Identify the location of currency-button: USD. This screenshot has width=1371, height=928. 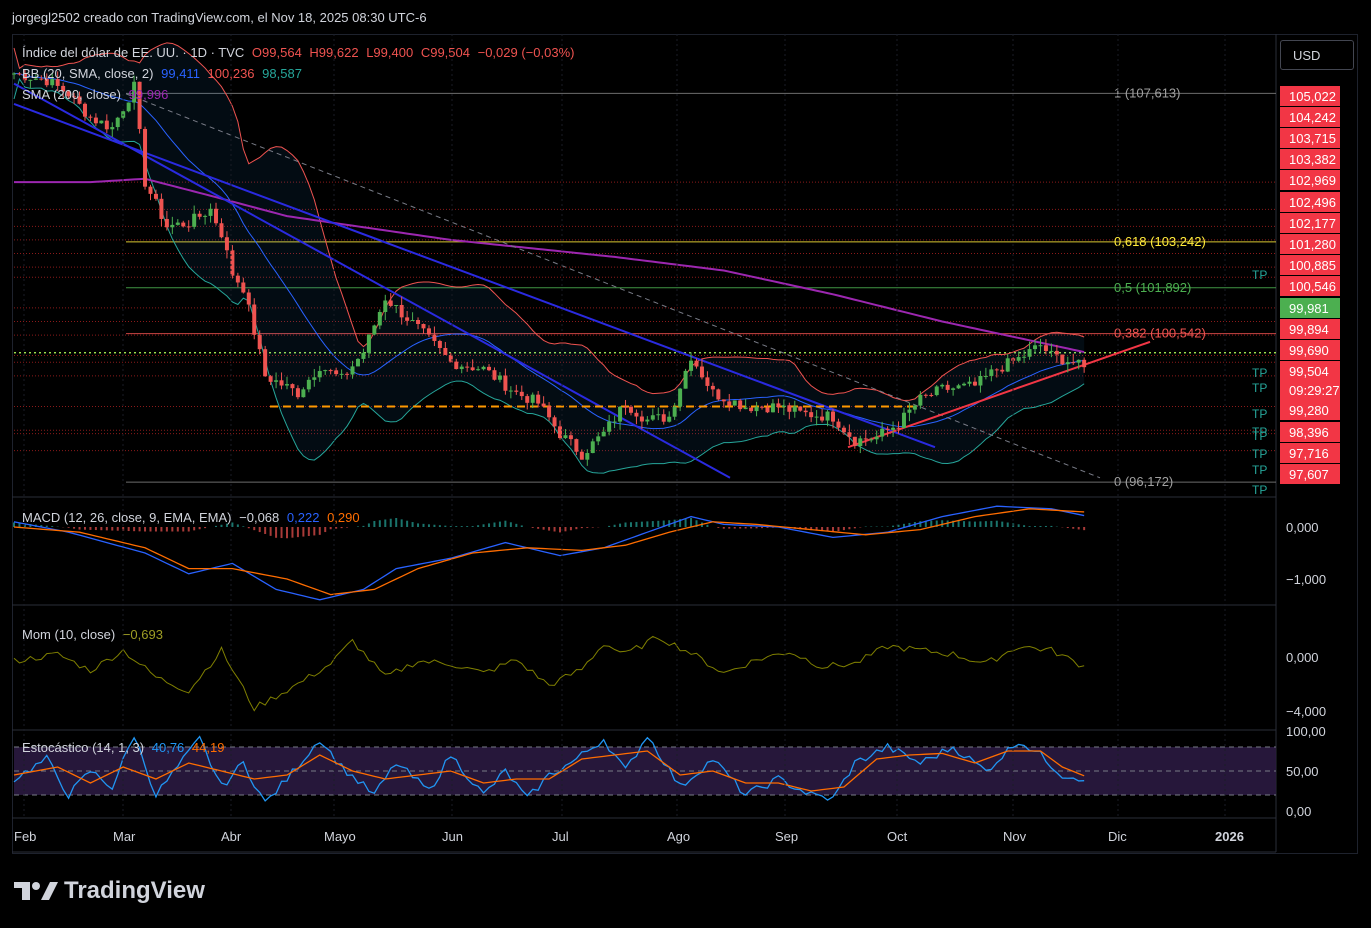
(1317, 55).